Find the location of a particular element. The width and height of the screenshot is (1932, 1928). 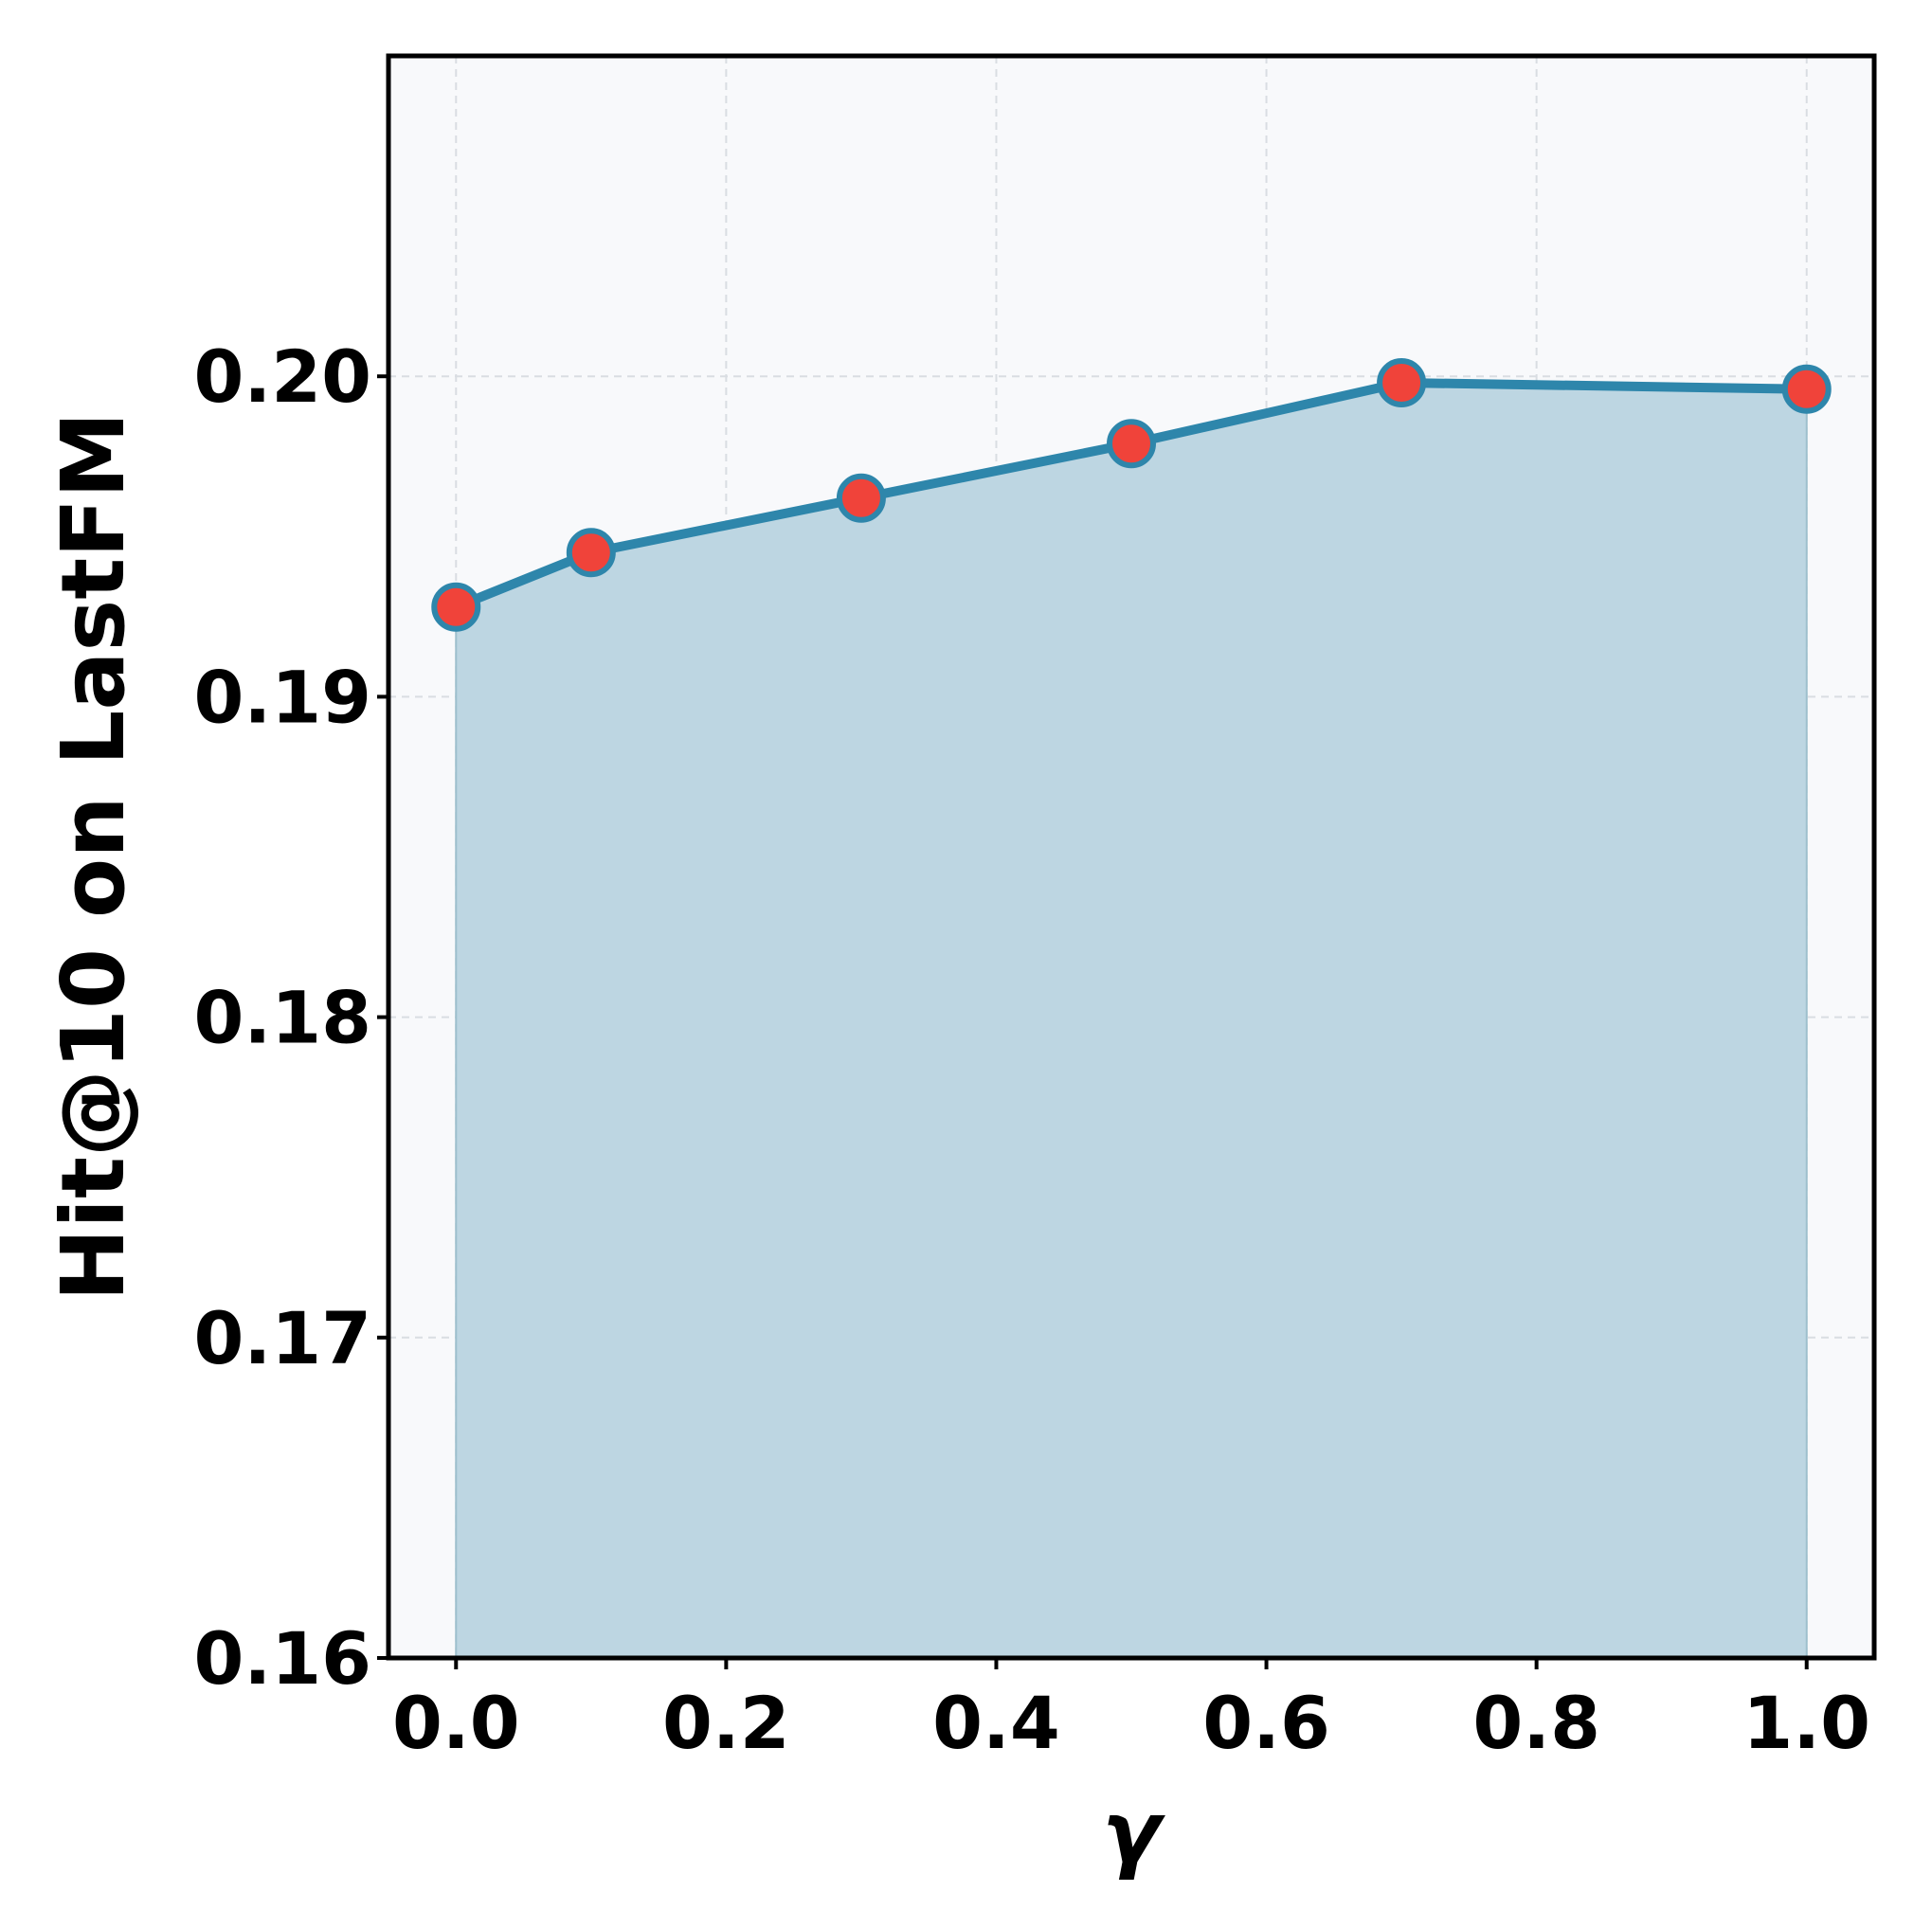

y-axis-label: Hit@10 on LastFM is located at coordinates (93, 856).